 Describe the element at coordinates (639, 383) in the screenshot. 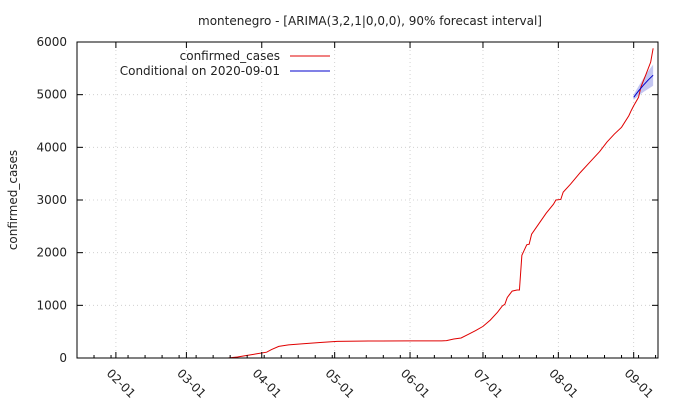

I see `x-tick-label: 09-01` at that location.